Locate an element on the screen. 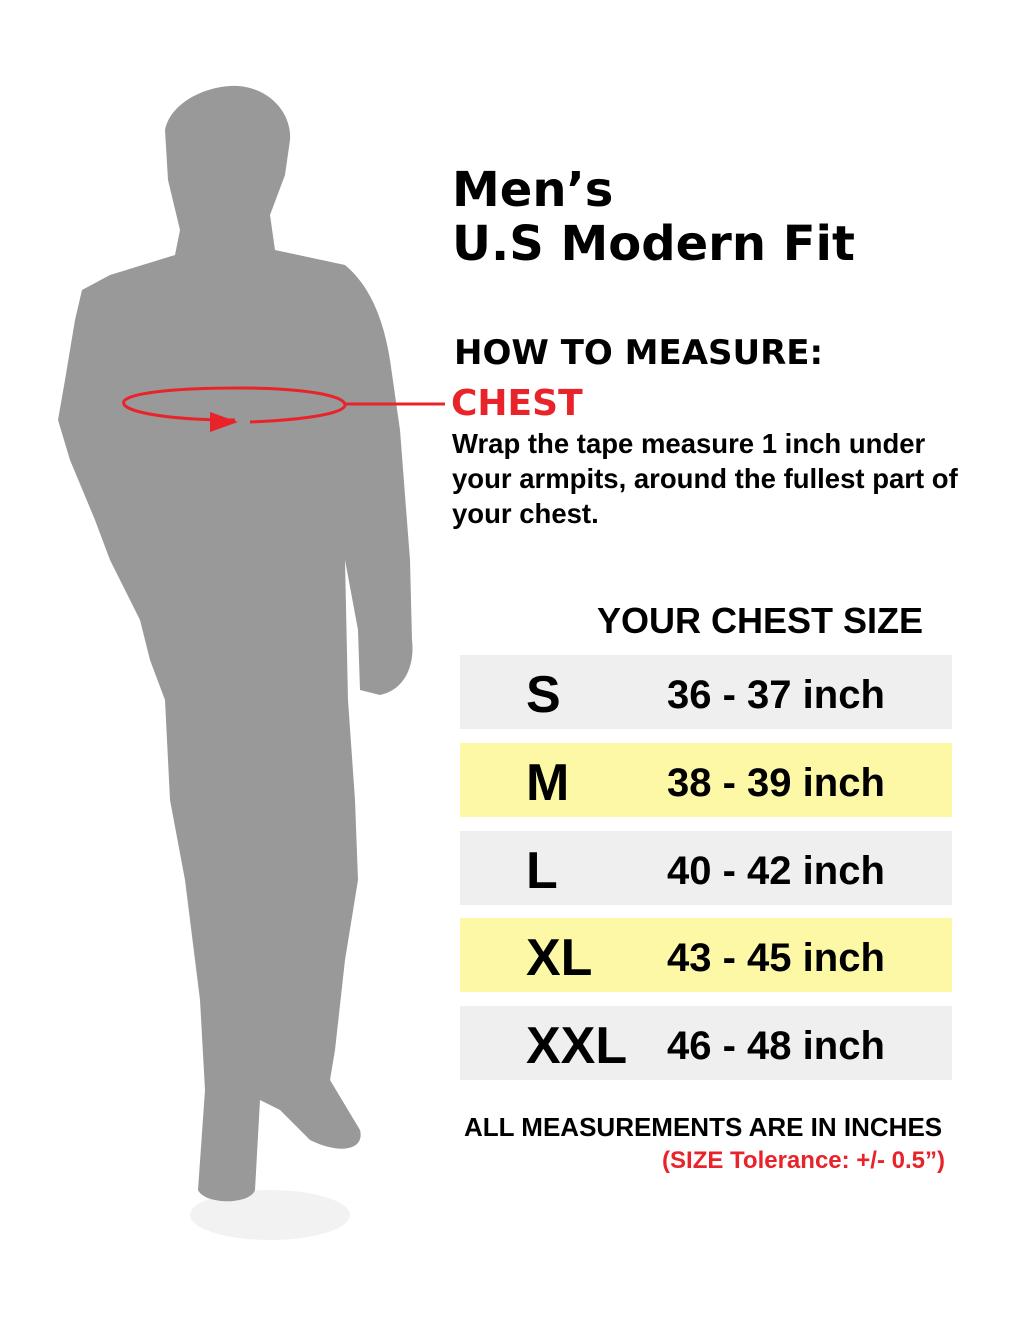 The width and height of the screenshot is (1024, 1325). measurement-note: ALL MEASUREMENTS ARE IN INCHES is located at coordinates (703, 1127).